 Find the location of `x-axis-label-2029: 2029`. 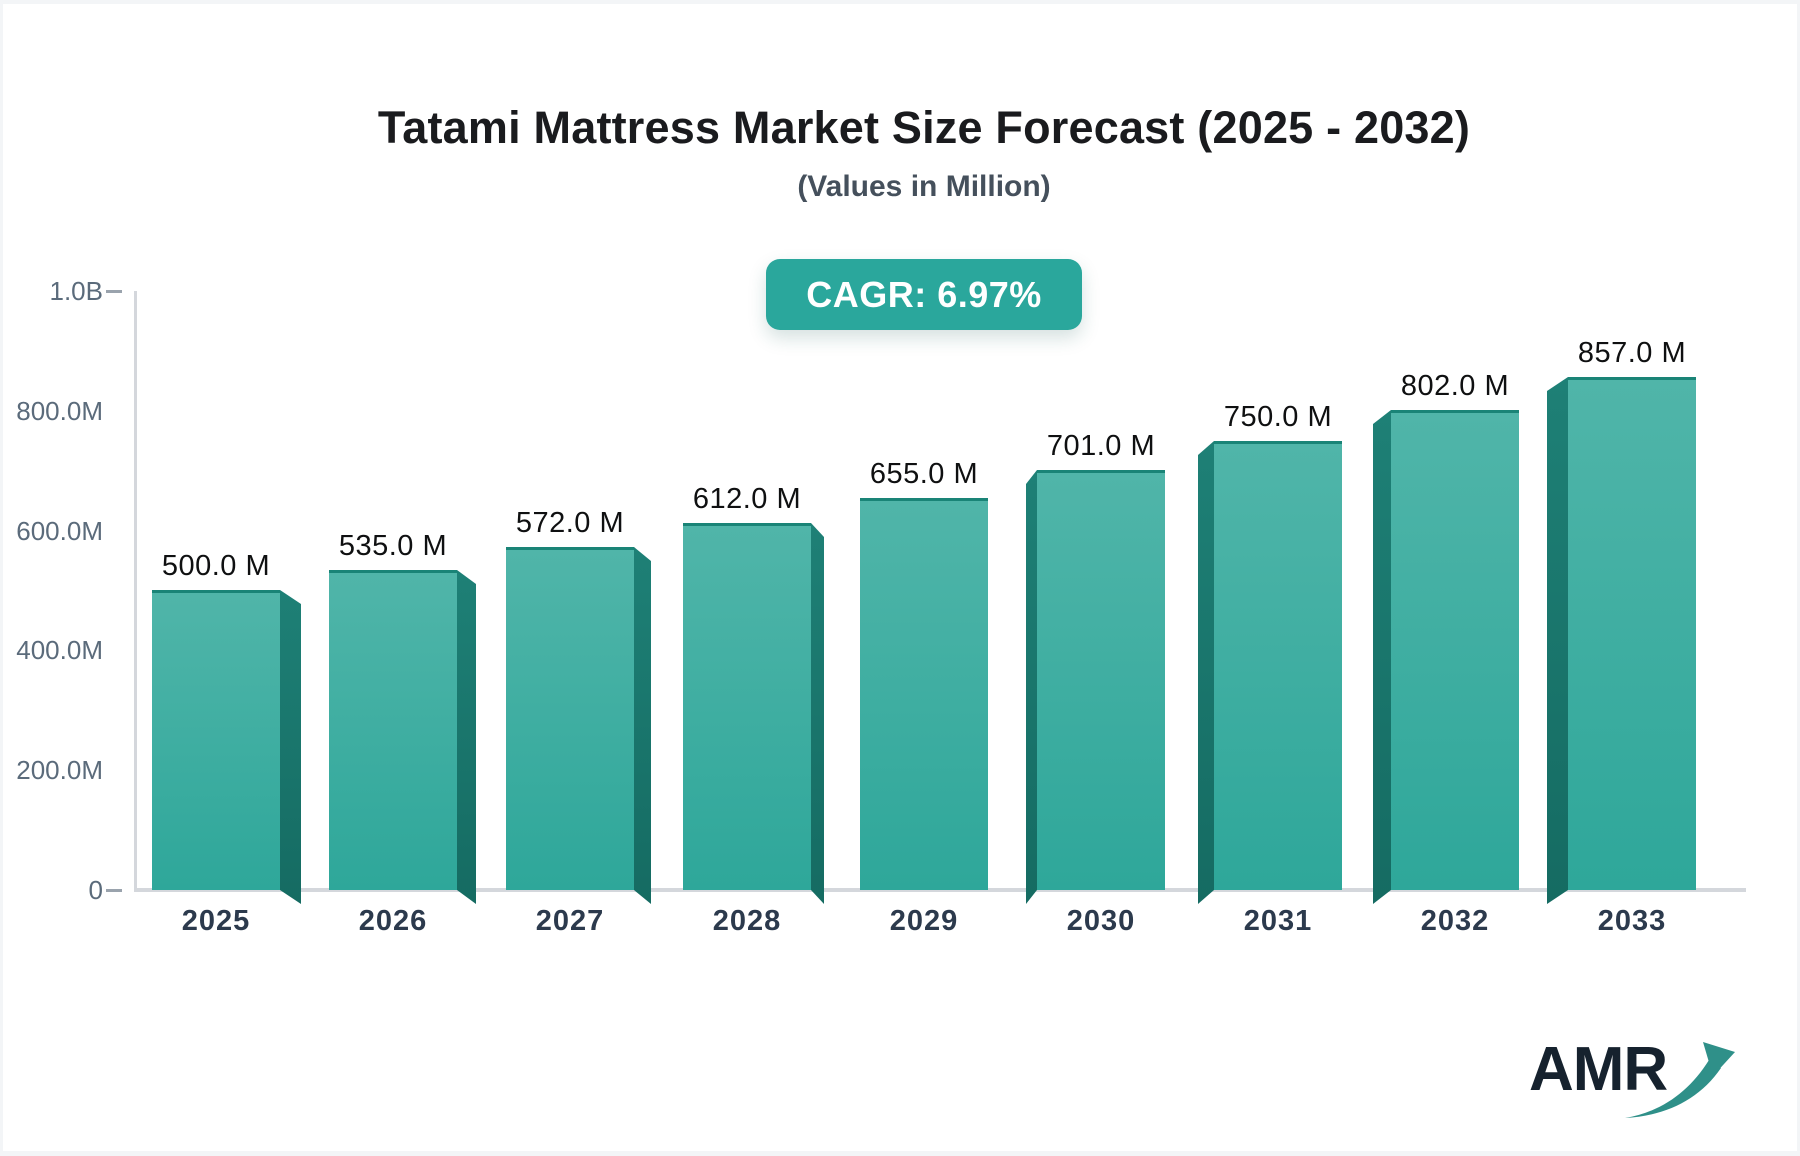

x-axis-label-2029: 2029 is located at coordinates (924, 921).